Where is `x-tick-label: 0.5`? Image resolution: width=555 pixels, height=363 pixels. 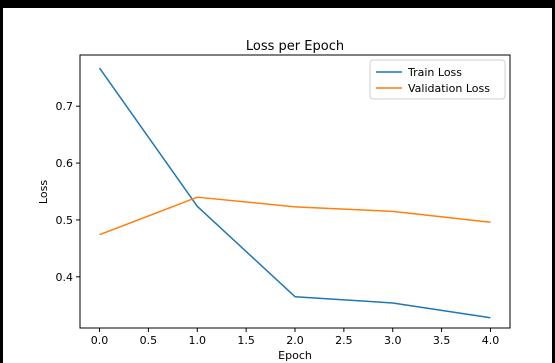
x-tick-label: 0.5 is located at coordinates (149, 340).